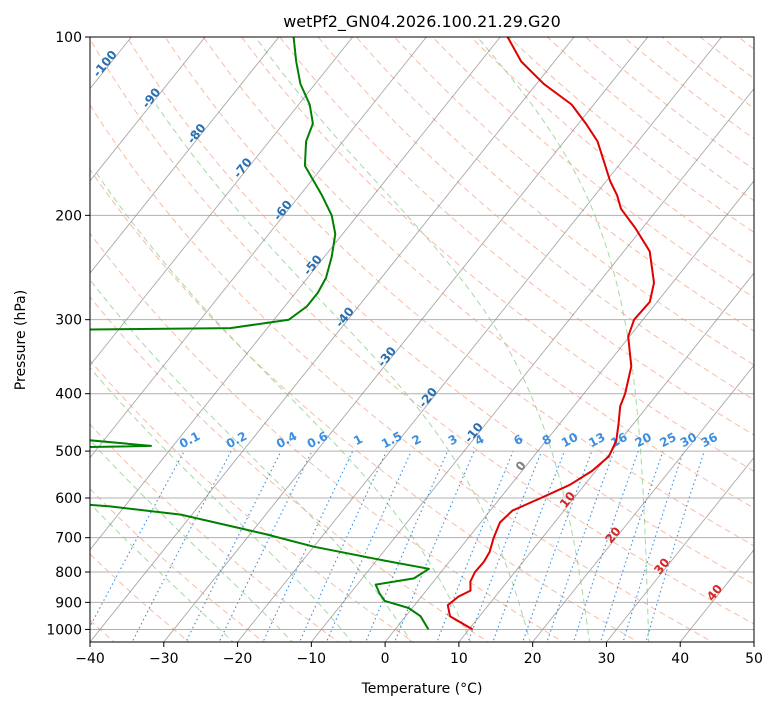 This screenshot has height=708, width=775. Describe the element at coordinates (68, 573) in the screenshot. I see `y-tick-label: 800` at that location.